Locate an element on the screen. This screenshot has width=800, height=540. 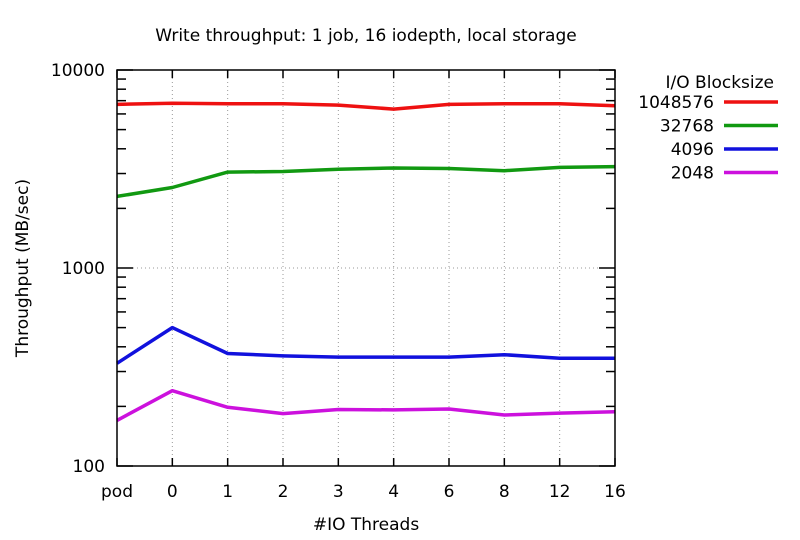
x-tick-label: pod is located at coordinates (117, 492).